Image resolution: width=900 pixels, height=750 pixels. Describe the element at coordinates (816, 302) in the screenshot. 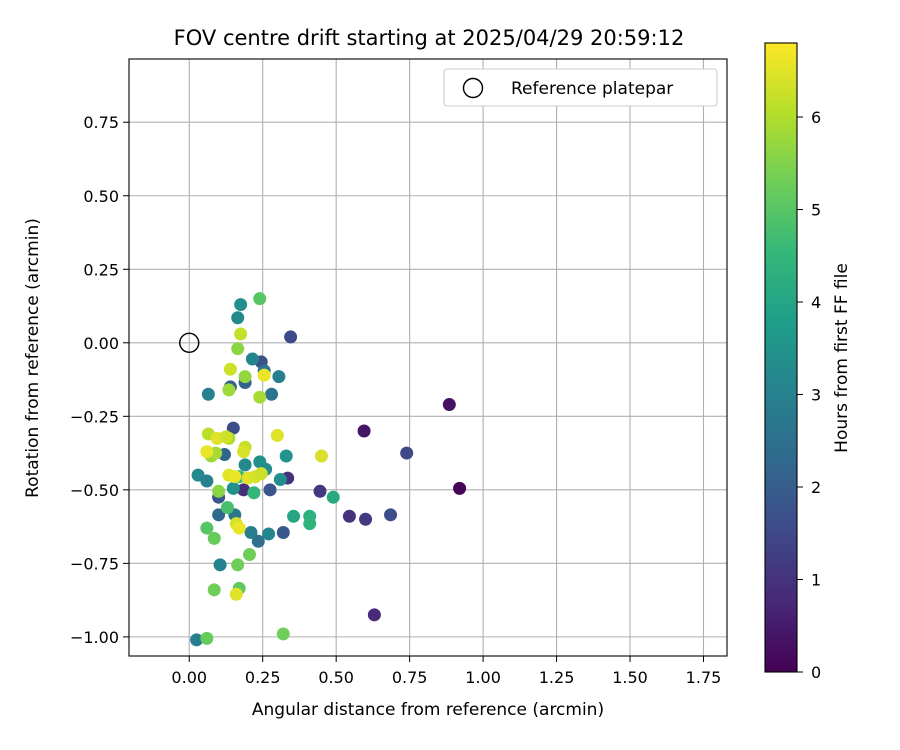

I see `colorbar-tick-label: 4` at that location.